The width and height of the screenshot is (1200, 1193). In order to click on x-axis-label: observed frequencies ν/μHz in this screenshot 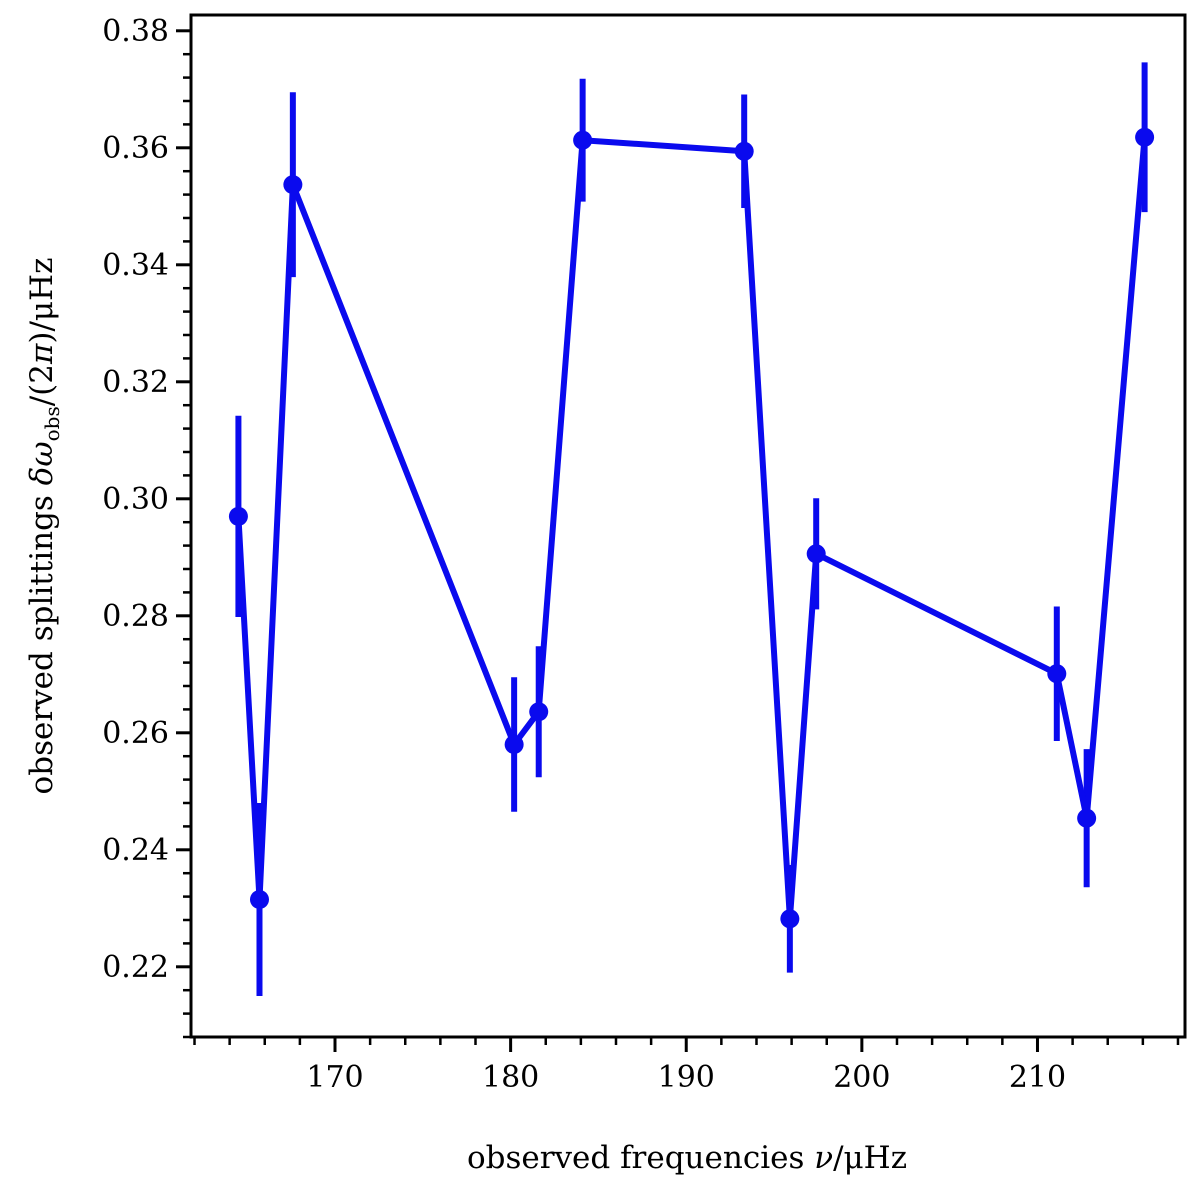, I will do `click(687, 1158)`.